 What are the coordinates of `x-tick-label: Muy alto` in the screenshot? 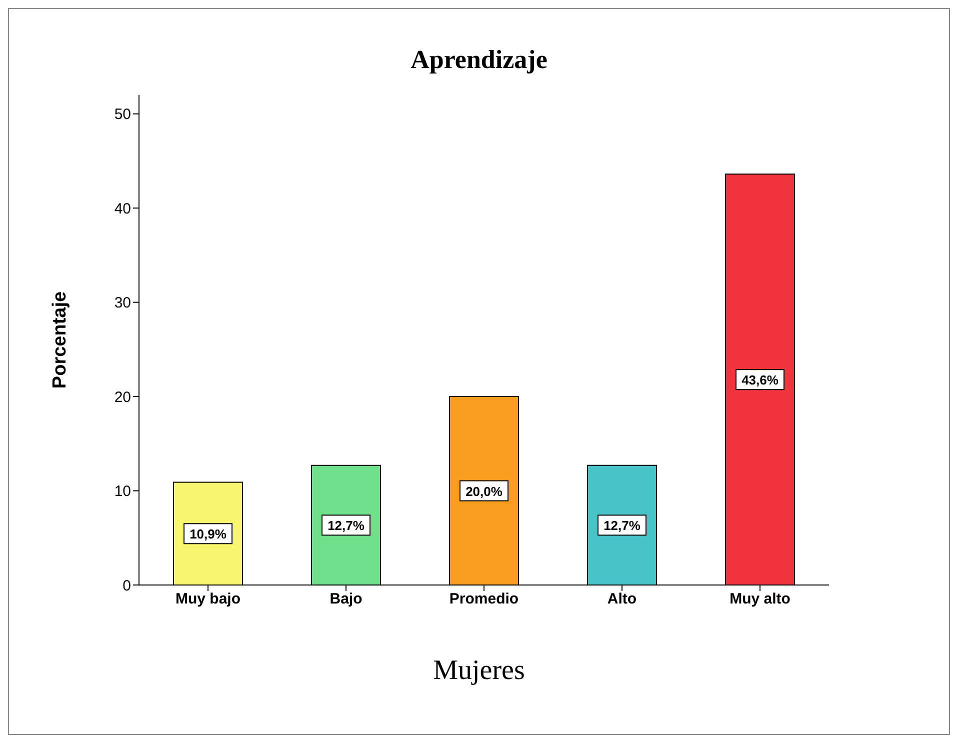 It's located at (760, 599).